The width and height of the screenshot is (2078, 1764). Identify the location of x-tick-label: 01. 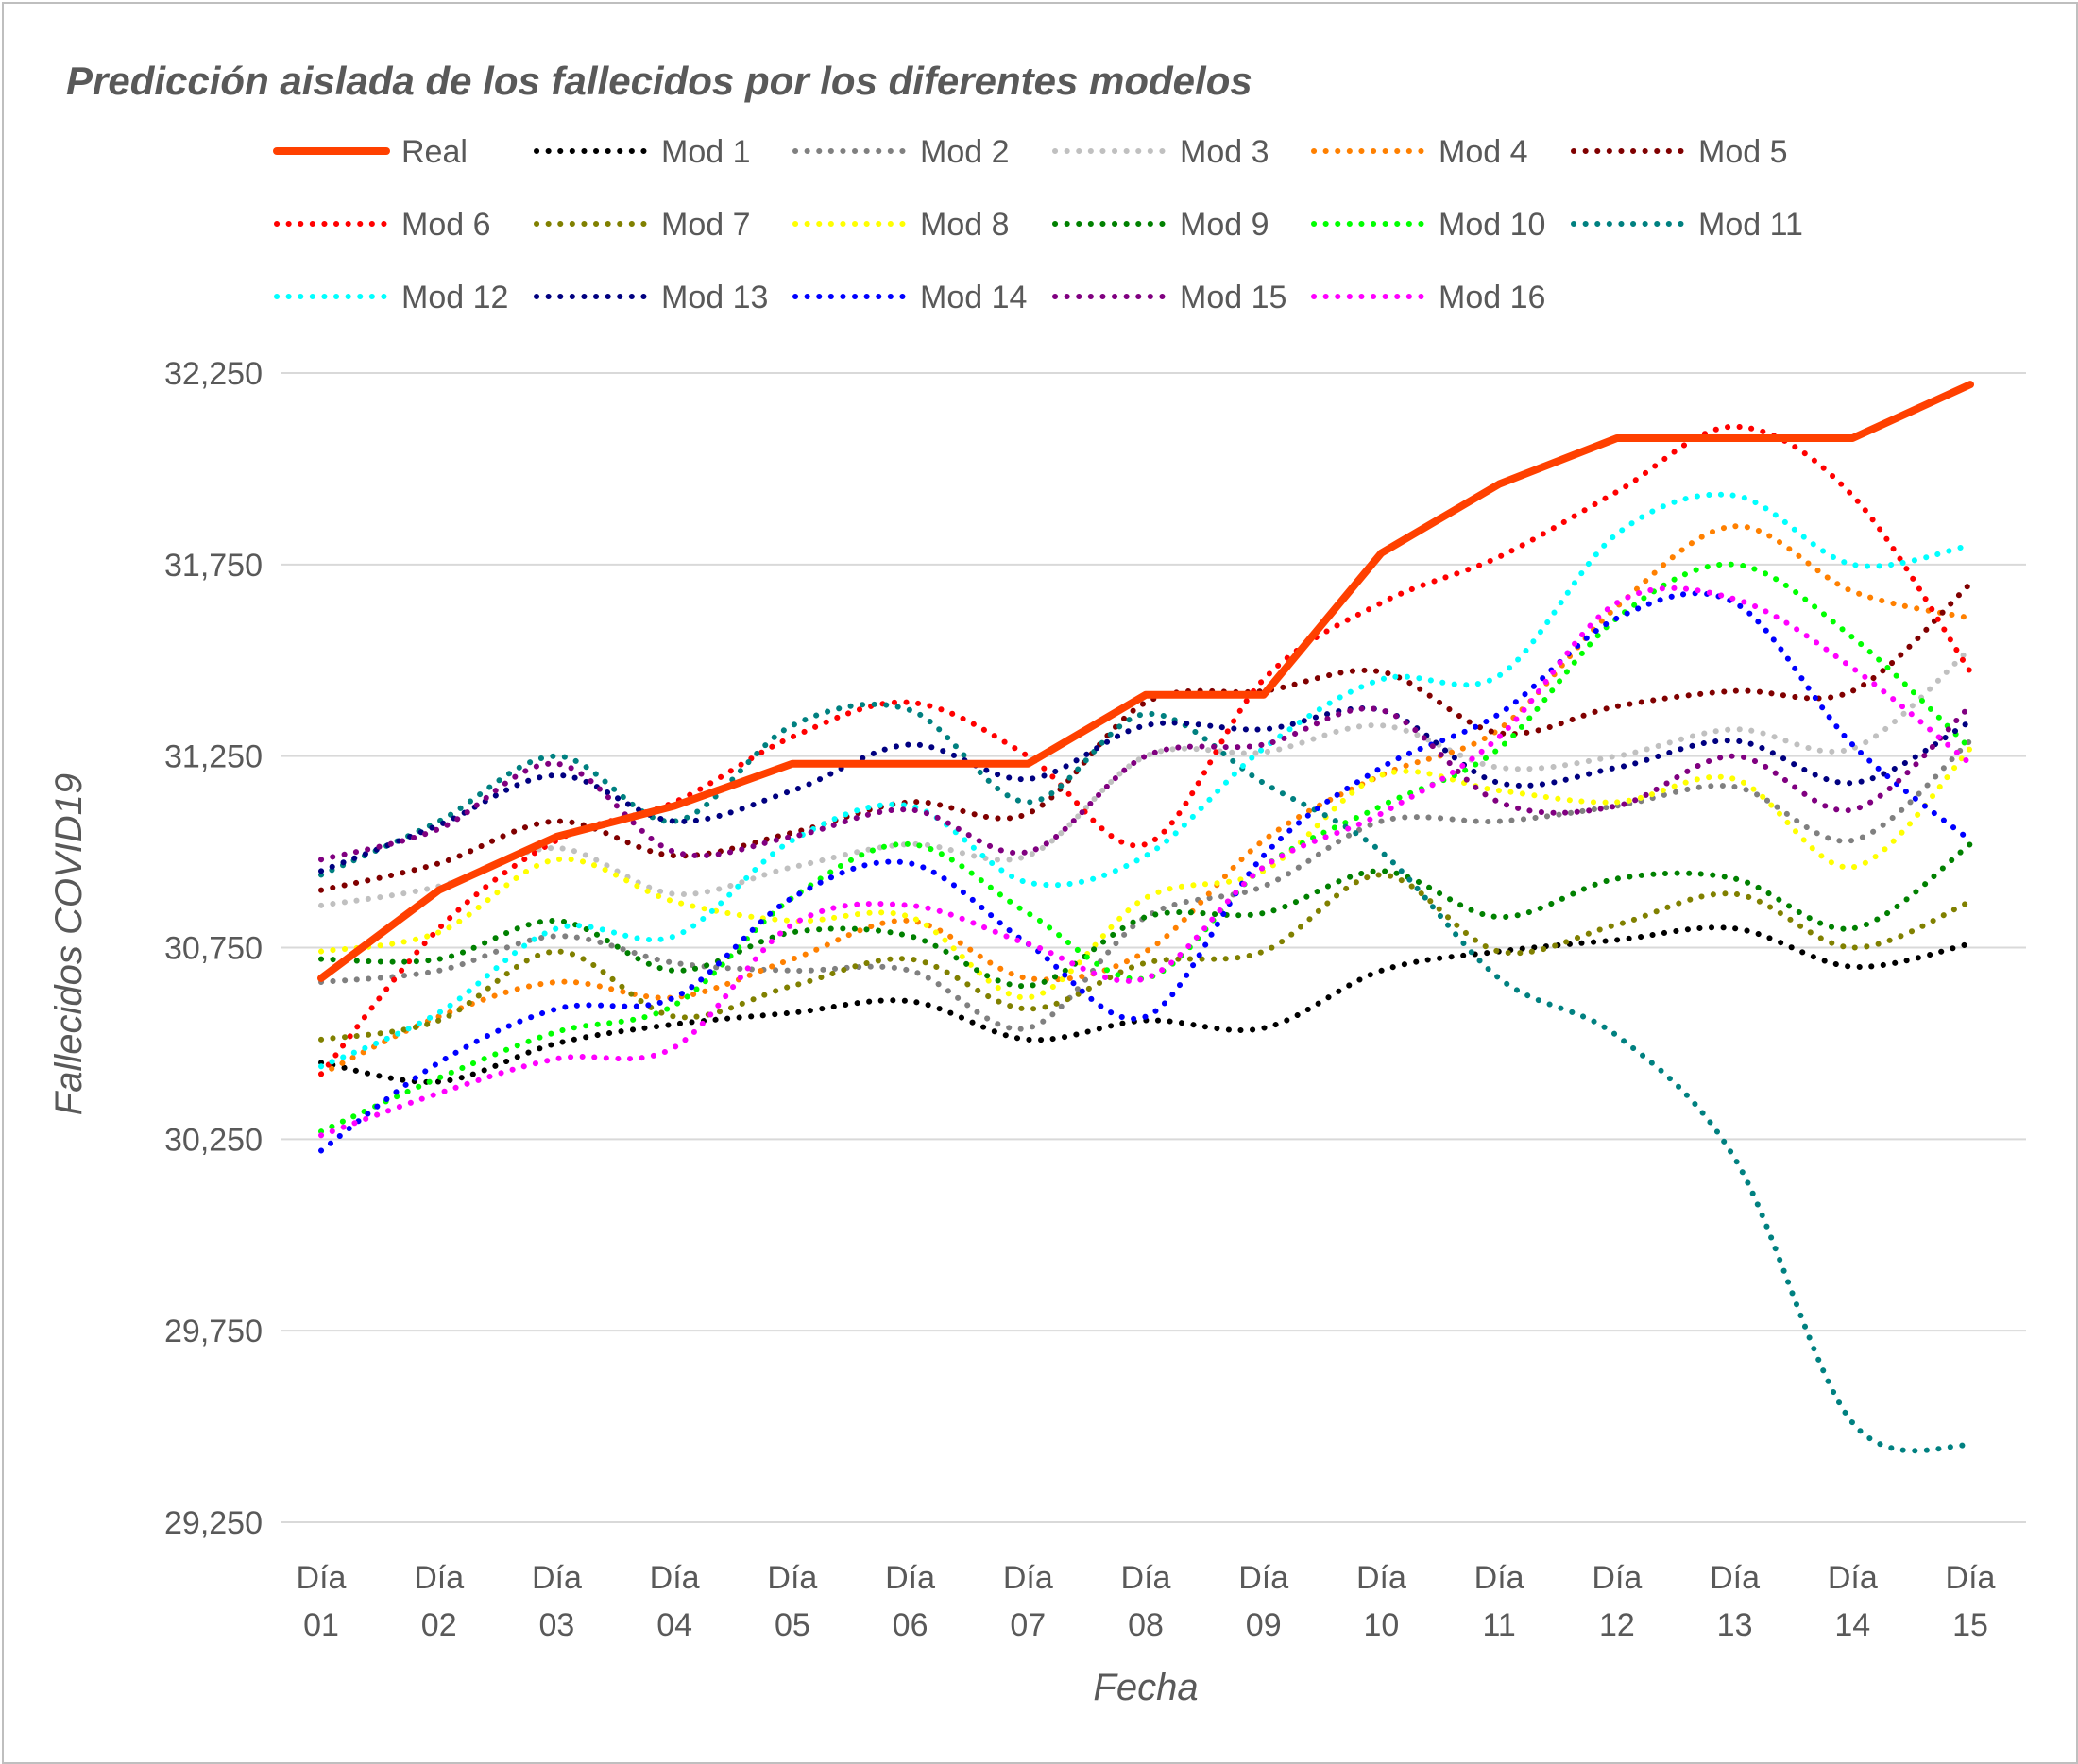
(321, 1625).